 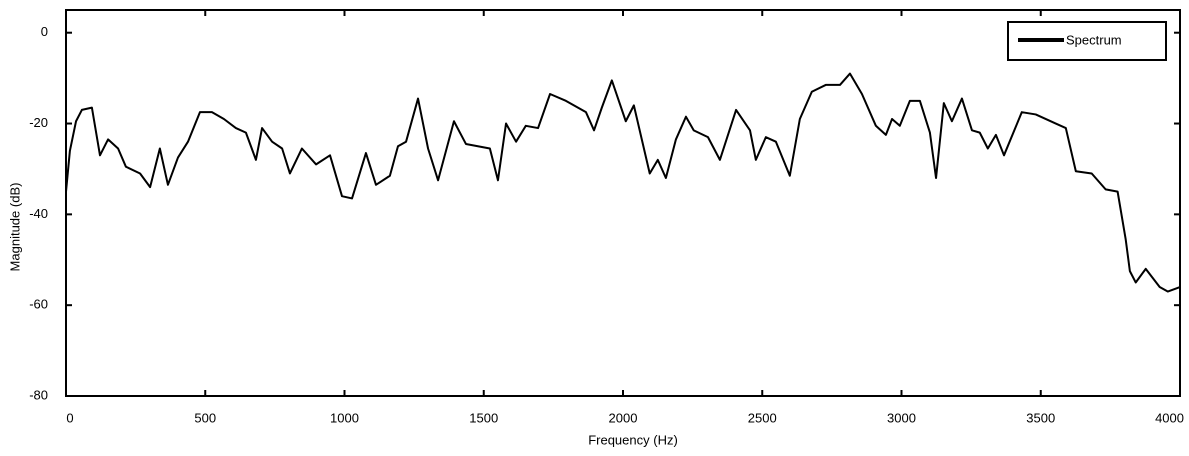 I want to click on y-tick-label: -60, so click(x=38, y=304).